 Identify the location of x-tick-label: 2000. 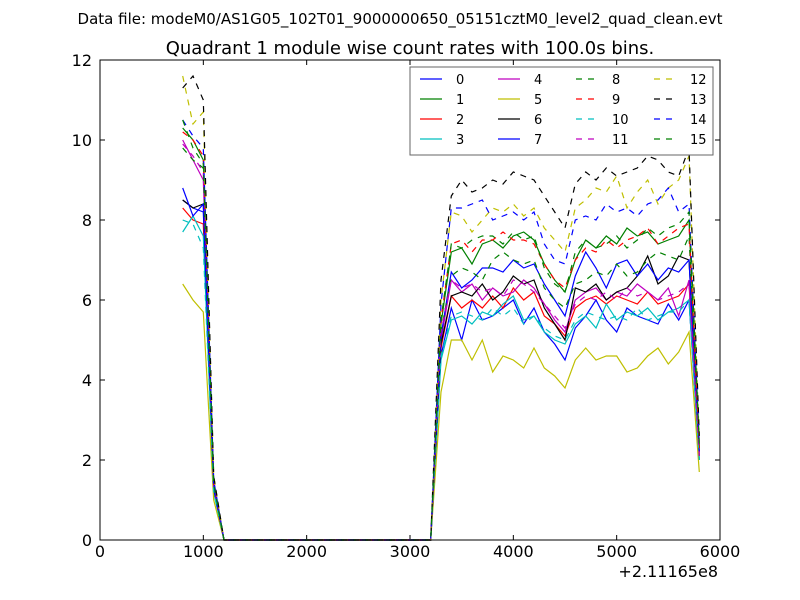
(306, 551).